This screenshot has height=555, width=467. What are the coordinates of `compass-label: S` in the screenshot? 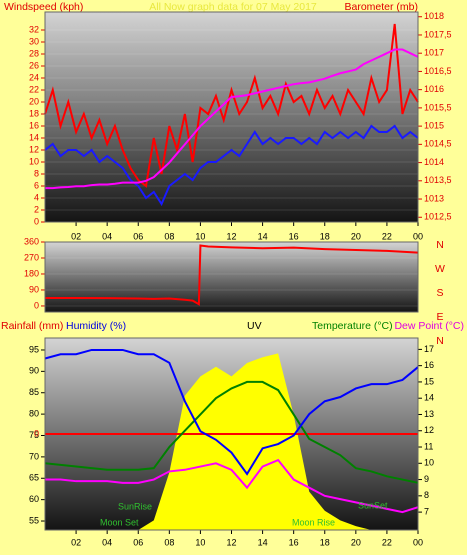 It's located at (439, 293).